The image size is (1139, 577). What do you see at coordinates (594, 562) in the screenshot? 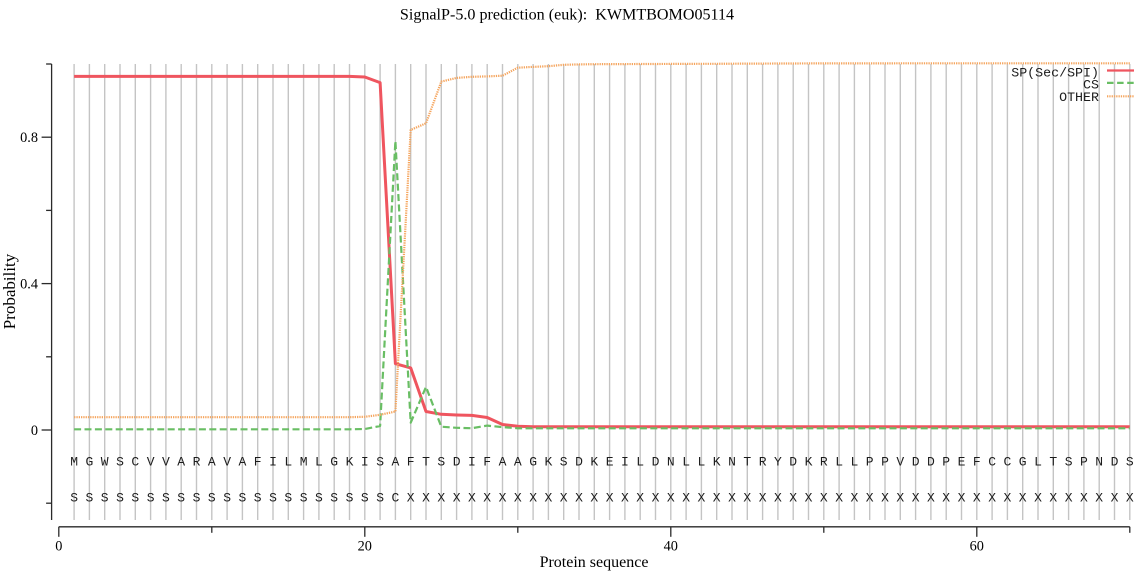
I see `svg-text: Protein sequence` at bounding box center [594, 562].